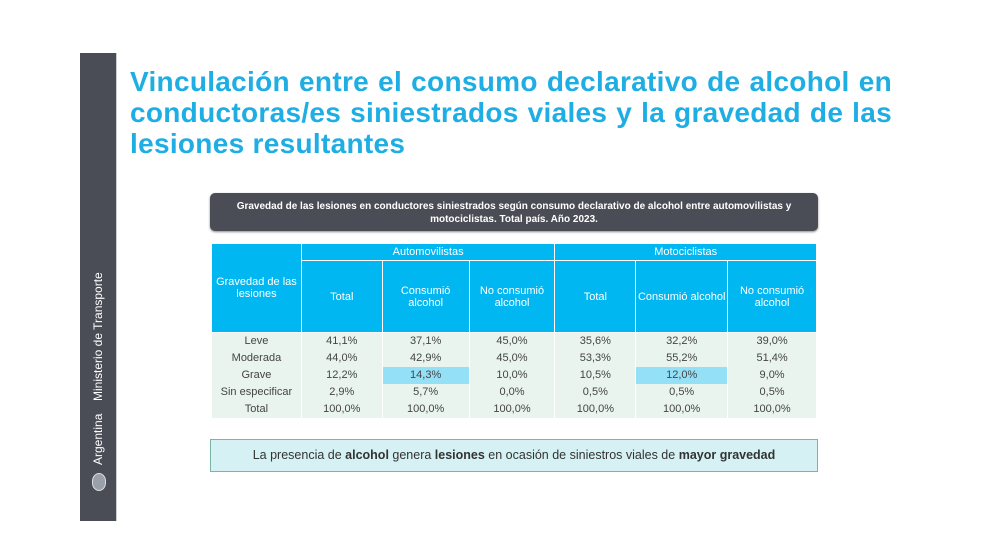 The height and width of the screenshot is (558, 992). Describe the element at coordinates (341, 392) in the screenshot. I see `table-cell: 2,9%` at that location.